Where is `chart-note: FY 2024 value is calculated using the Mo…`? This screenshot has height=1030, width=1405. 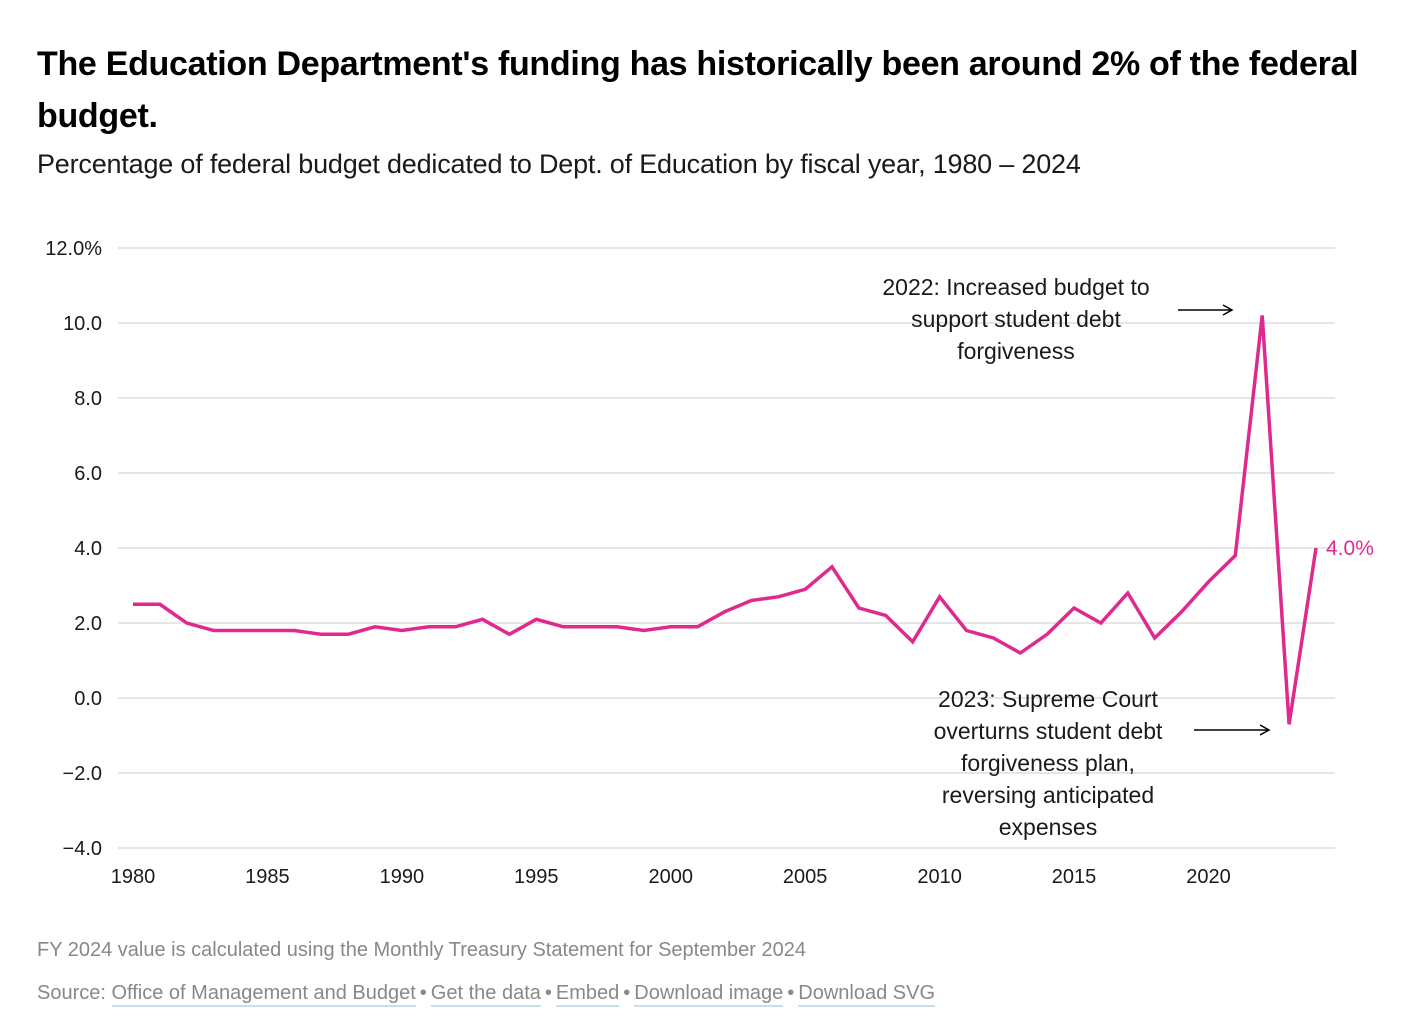
chart-note: FY 2024 value is calculated using the Mo… is located at coordinates (421, 950).